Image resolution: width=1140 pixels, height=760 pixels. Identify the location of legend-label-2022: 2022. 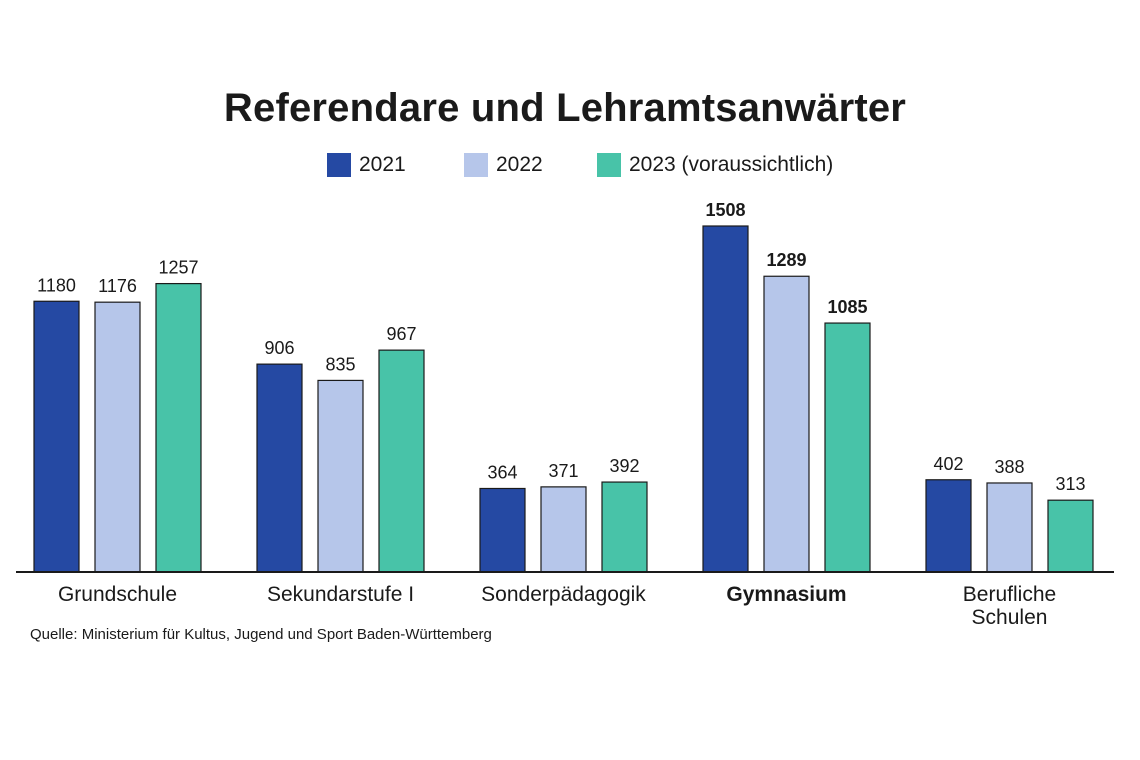
(519, 164).